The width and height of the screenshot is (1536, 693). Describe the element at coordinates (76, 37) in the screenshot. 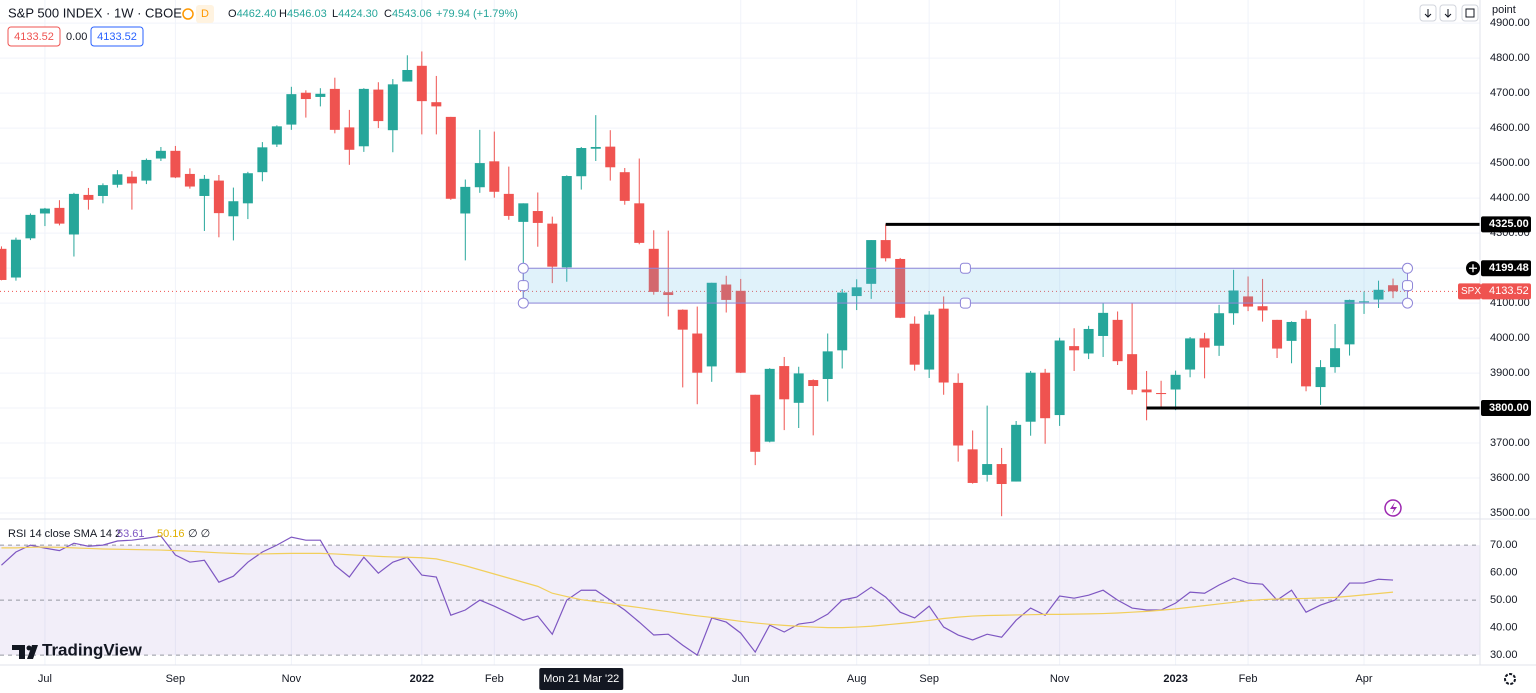

I see `spread-text: 0.00` at that location.